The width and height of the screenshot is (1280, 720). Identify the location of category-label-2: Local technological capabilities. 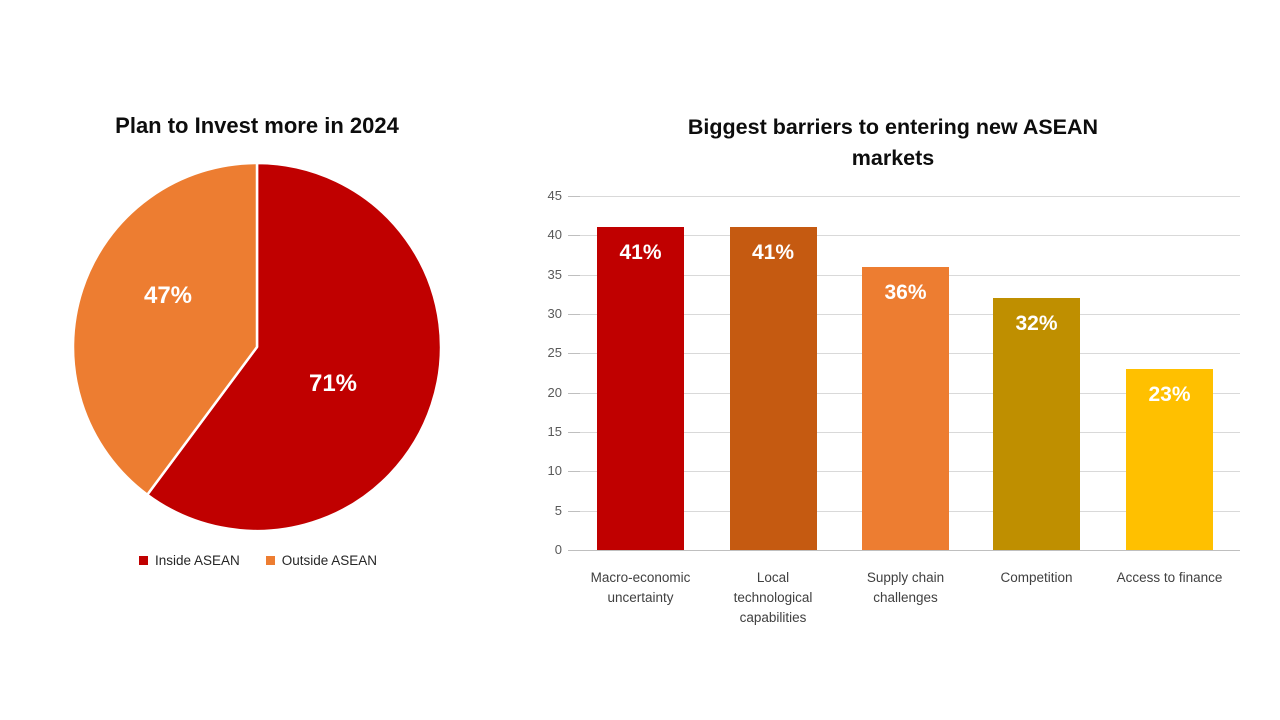
(773, 598).